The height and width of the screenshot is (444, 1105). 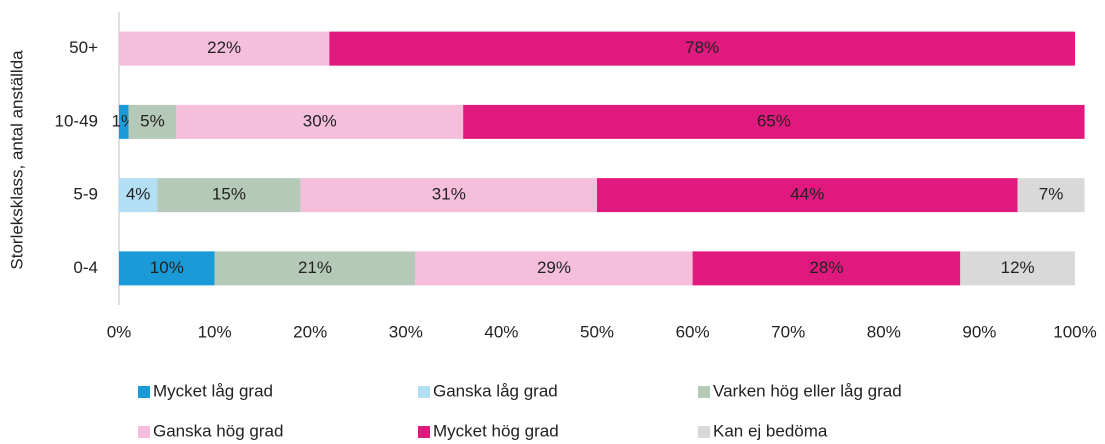 What do you see at coordinates (496, 430) in the screenshot?
I see `legend-label: Mycket hög grad` at bounding box center [496, 430].